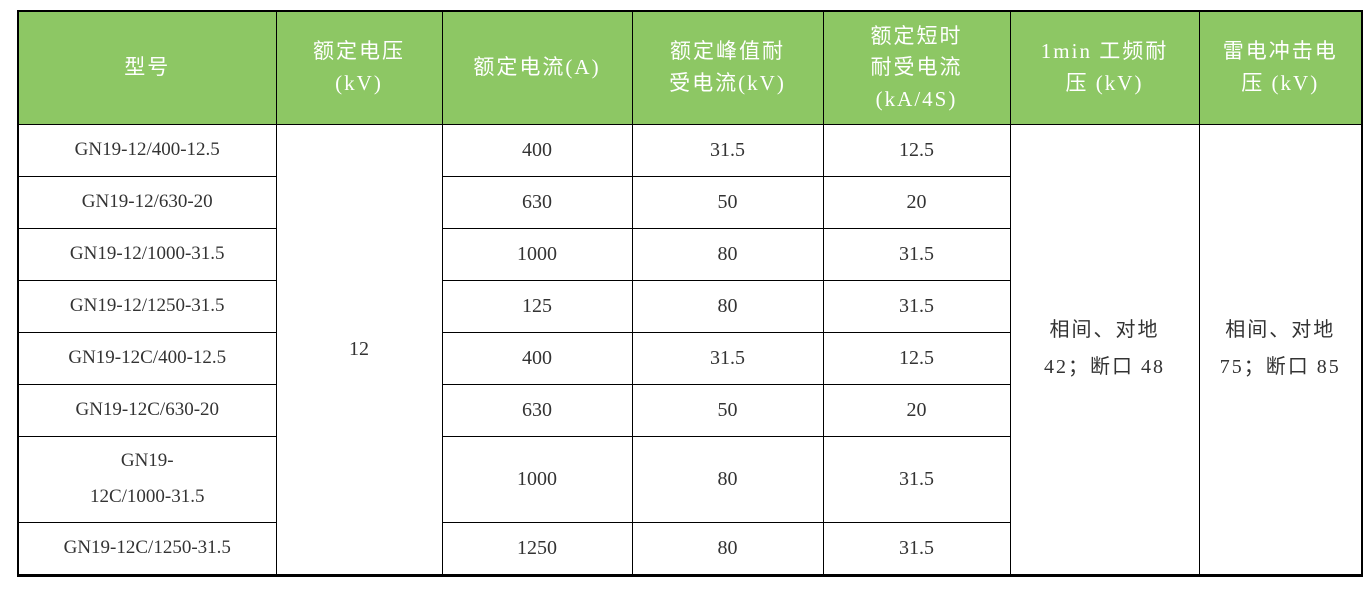  I want to click on header-lightning-impulse: 雷电冲击电 压 (kV), so click(1280, 67).